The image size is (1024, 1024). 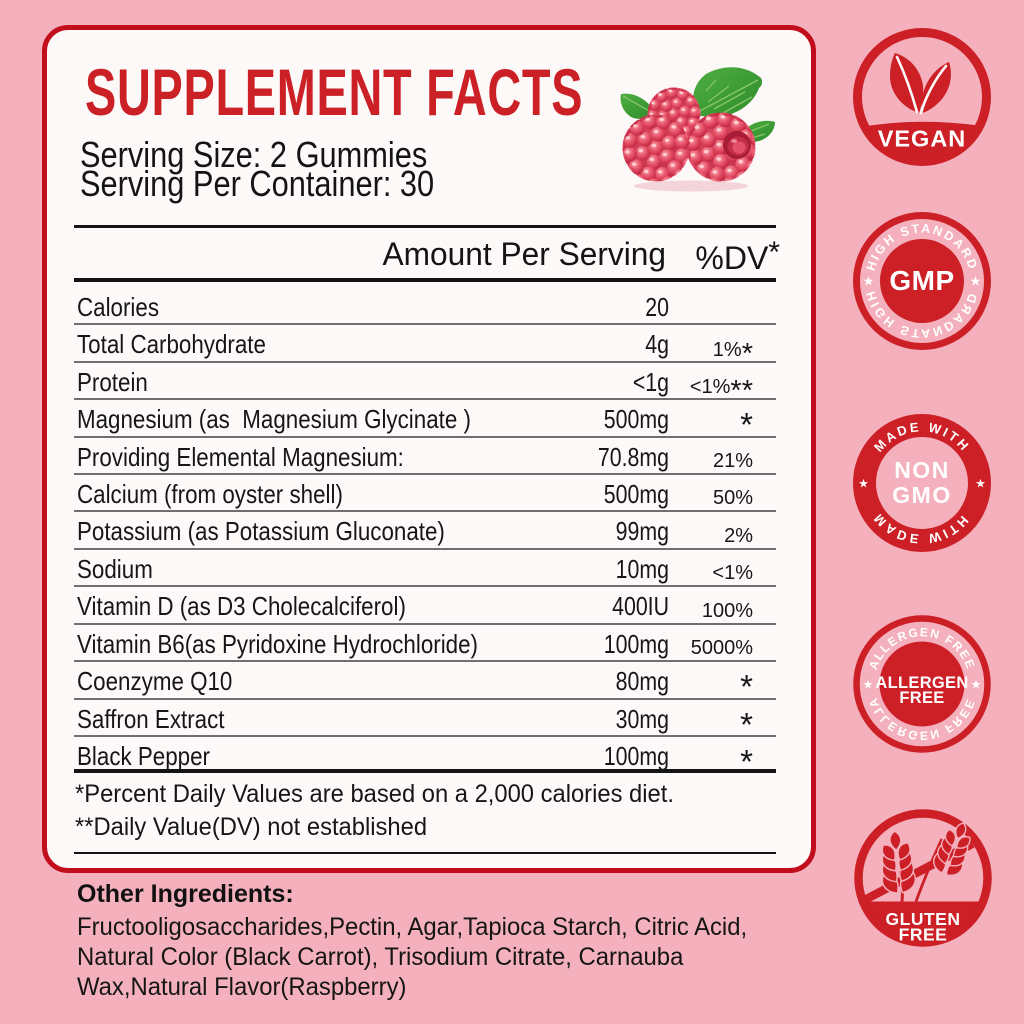 What do you see at coordinates (923, 919) in the screenshot?
I see `svg-text: GLUTEN` at bounding box center [923, 919].